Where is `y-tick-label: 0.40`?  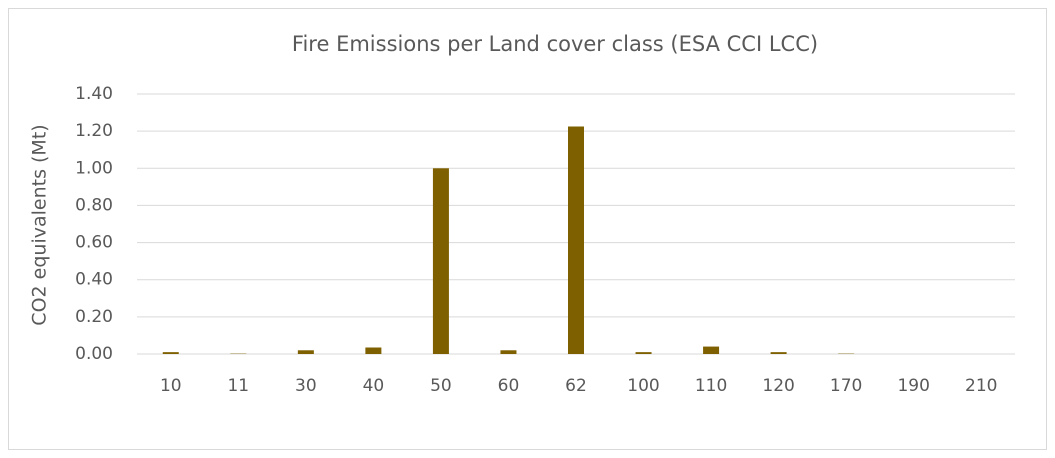 y-tick-label: 0.40 is located at coordinates (94, 280).